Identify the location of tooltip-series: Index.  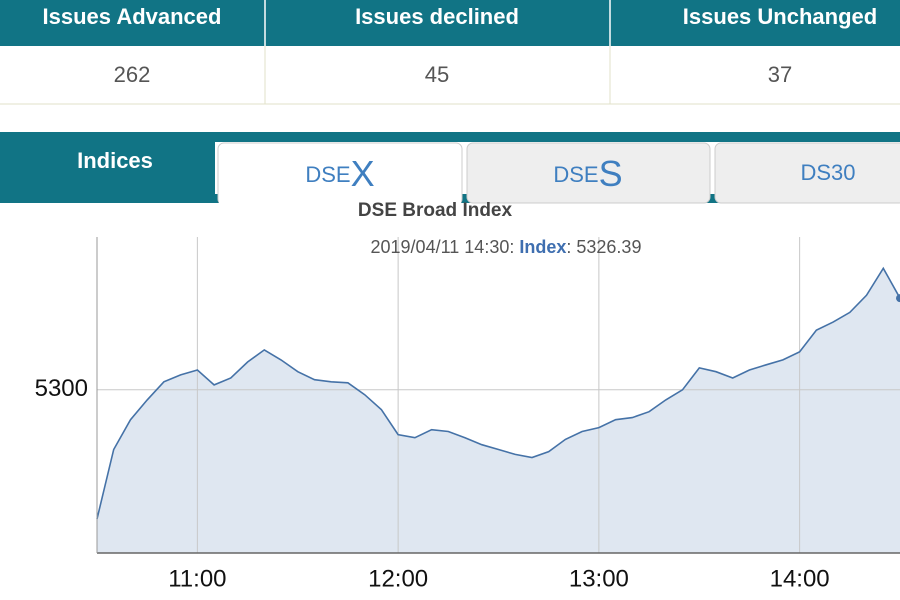
(542, 247).